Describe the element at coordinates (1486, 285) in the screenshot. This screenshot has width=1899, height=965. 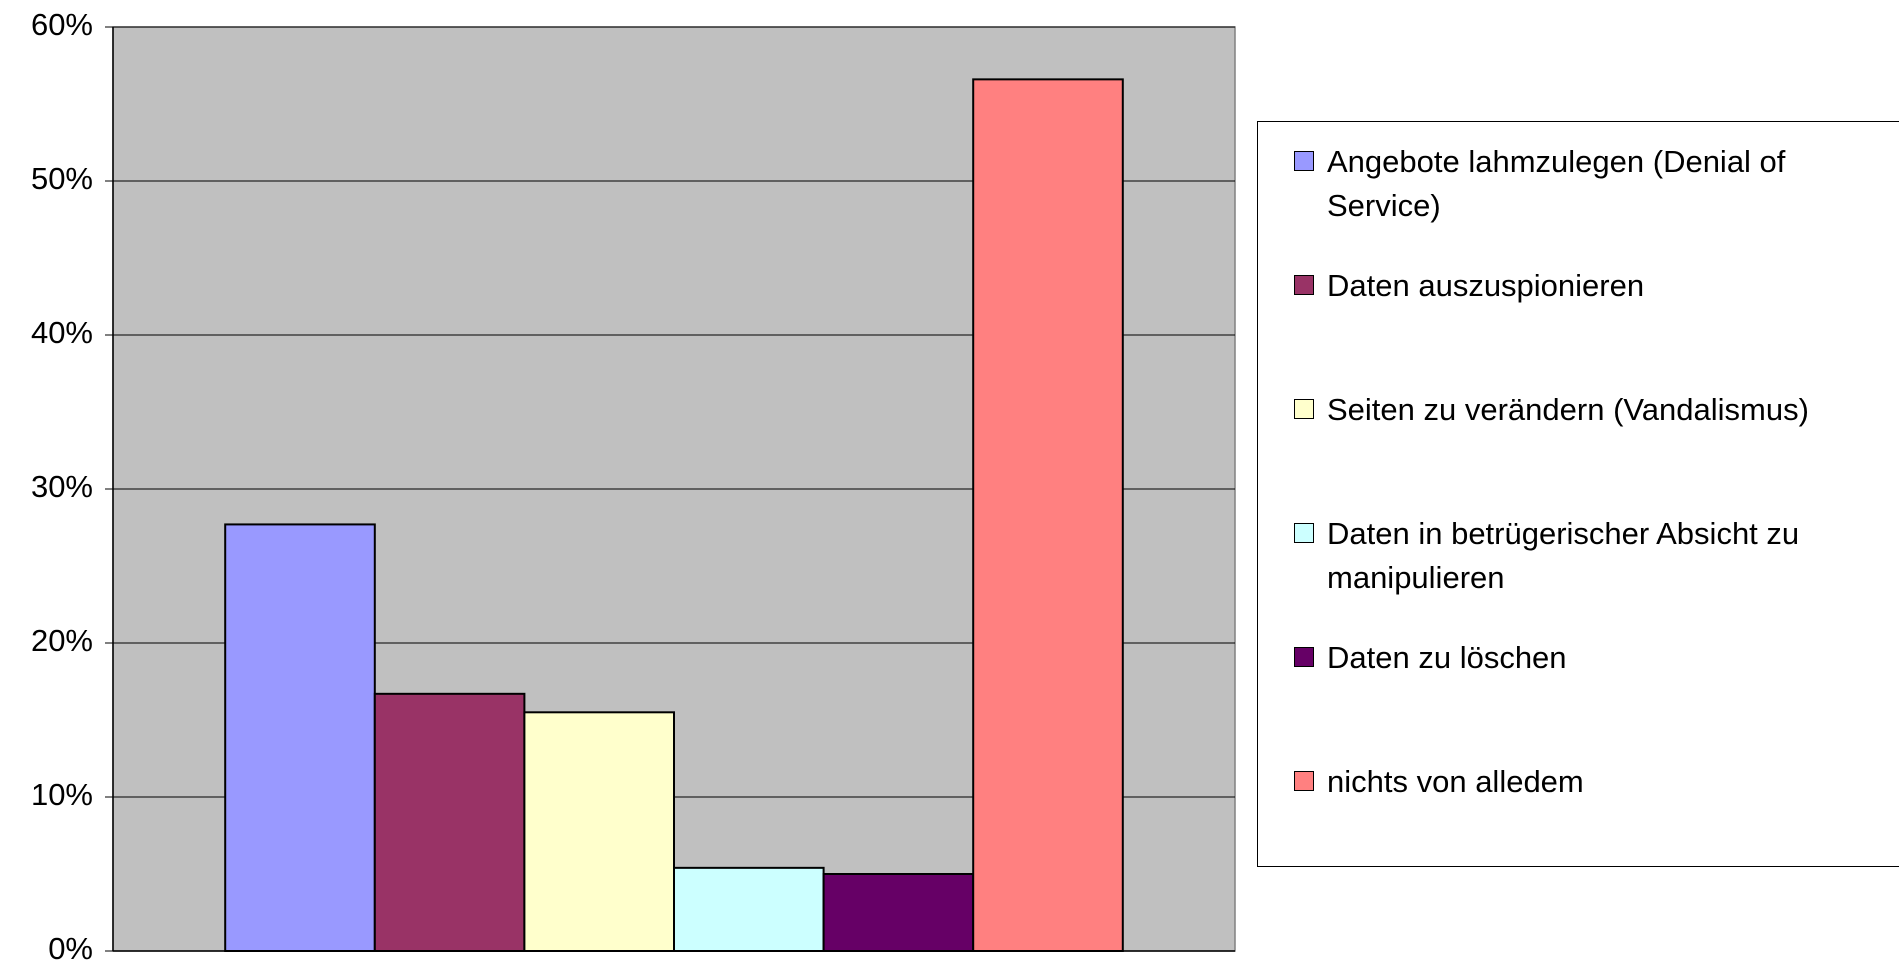
I see `legend-label: Daten auszuspionieren` at that location.